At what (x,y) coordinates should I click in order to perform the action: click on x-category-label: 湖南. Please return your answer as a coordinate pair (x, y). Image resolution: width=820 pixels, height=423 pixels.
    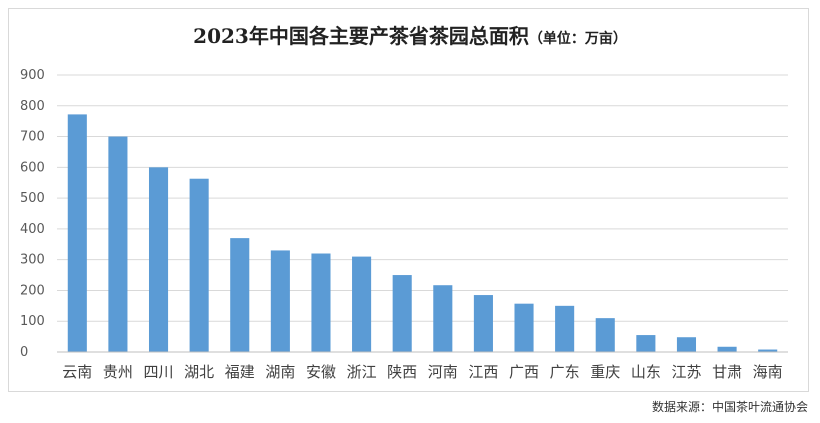
    Looking at the image, I should click on (280, 372).